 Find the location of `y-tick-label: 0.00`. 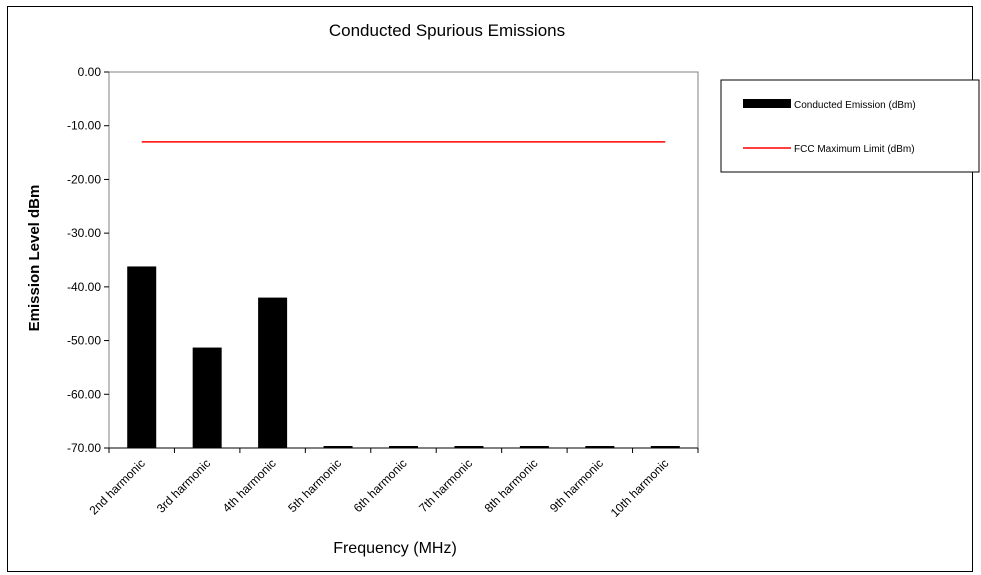

y-tick-label: 0.00 is located at coordinates (90, 72).